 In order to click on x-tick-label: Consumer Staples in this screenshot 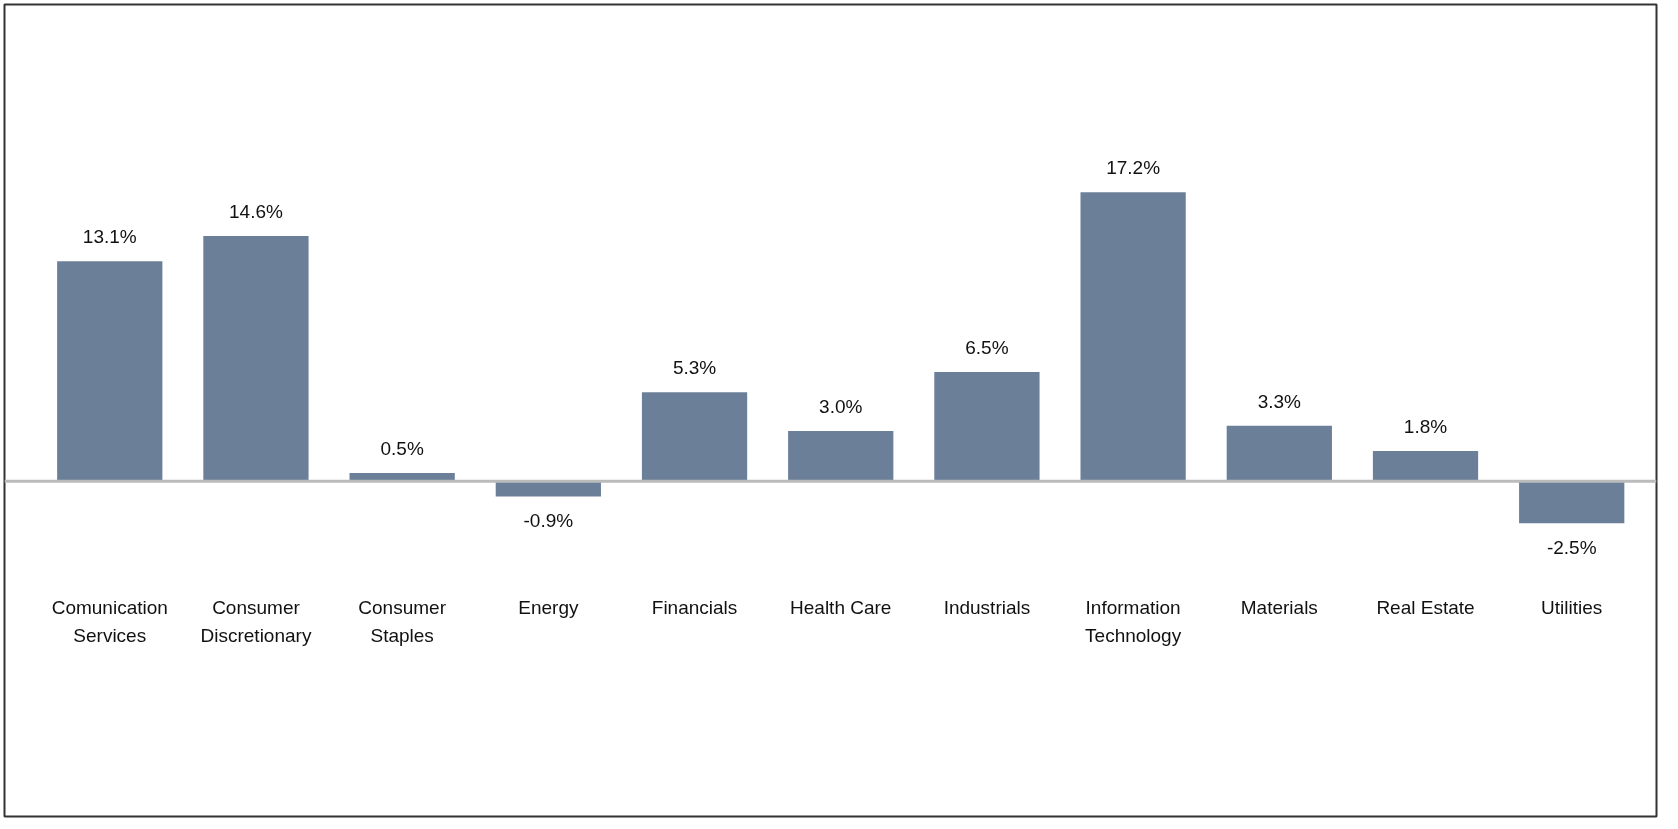, I will do `click(402, 621)`.